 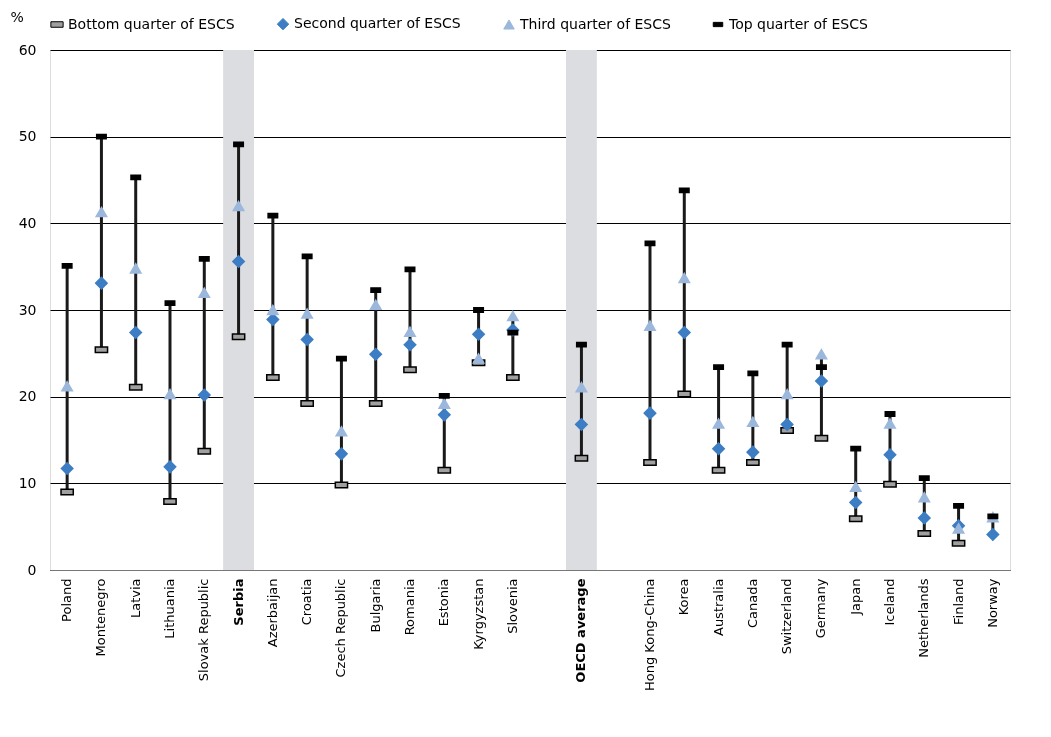 What do you see at coordinates (341, 628) in the screenshot?
I see `x-tick-label: Czech Republic` at bounding box center [341, 628].